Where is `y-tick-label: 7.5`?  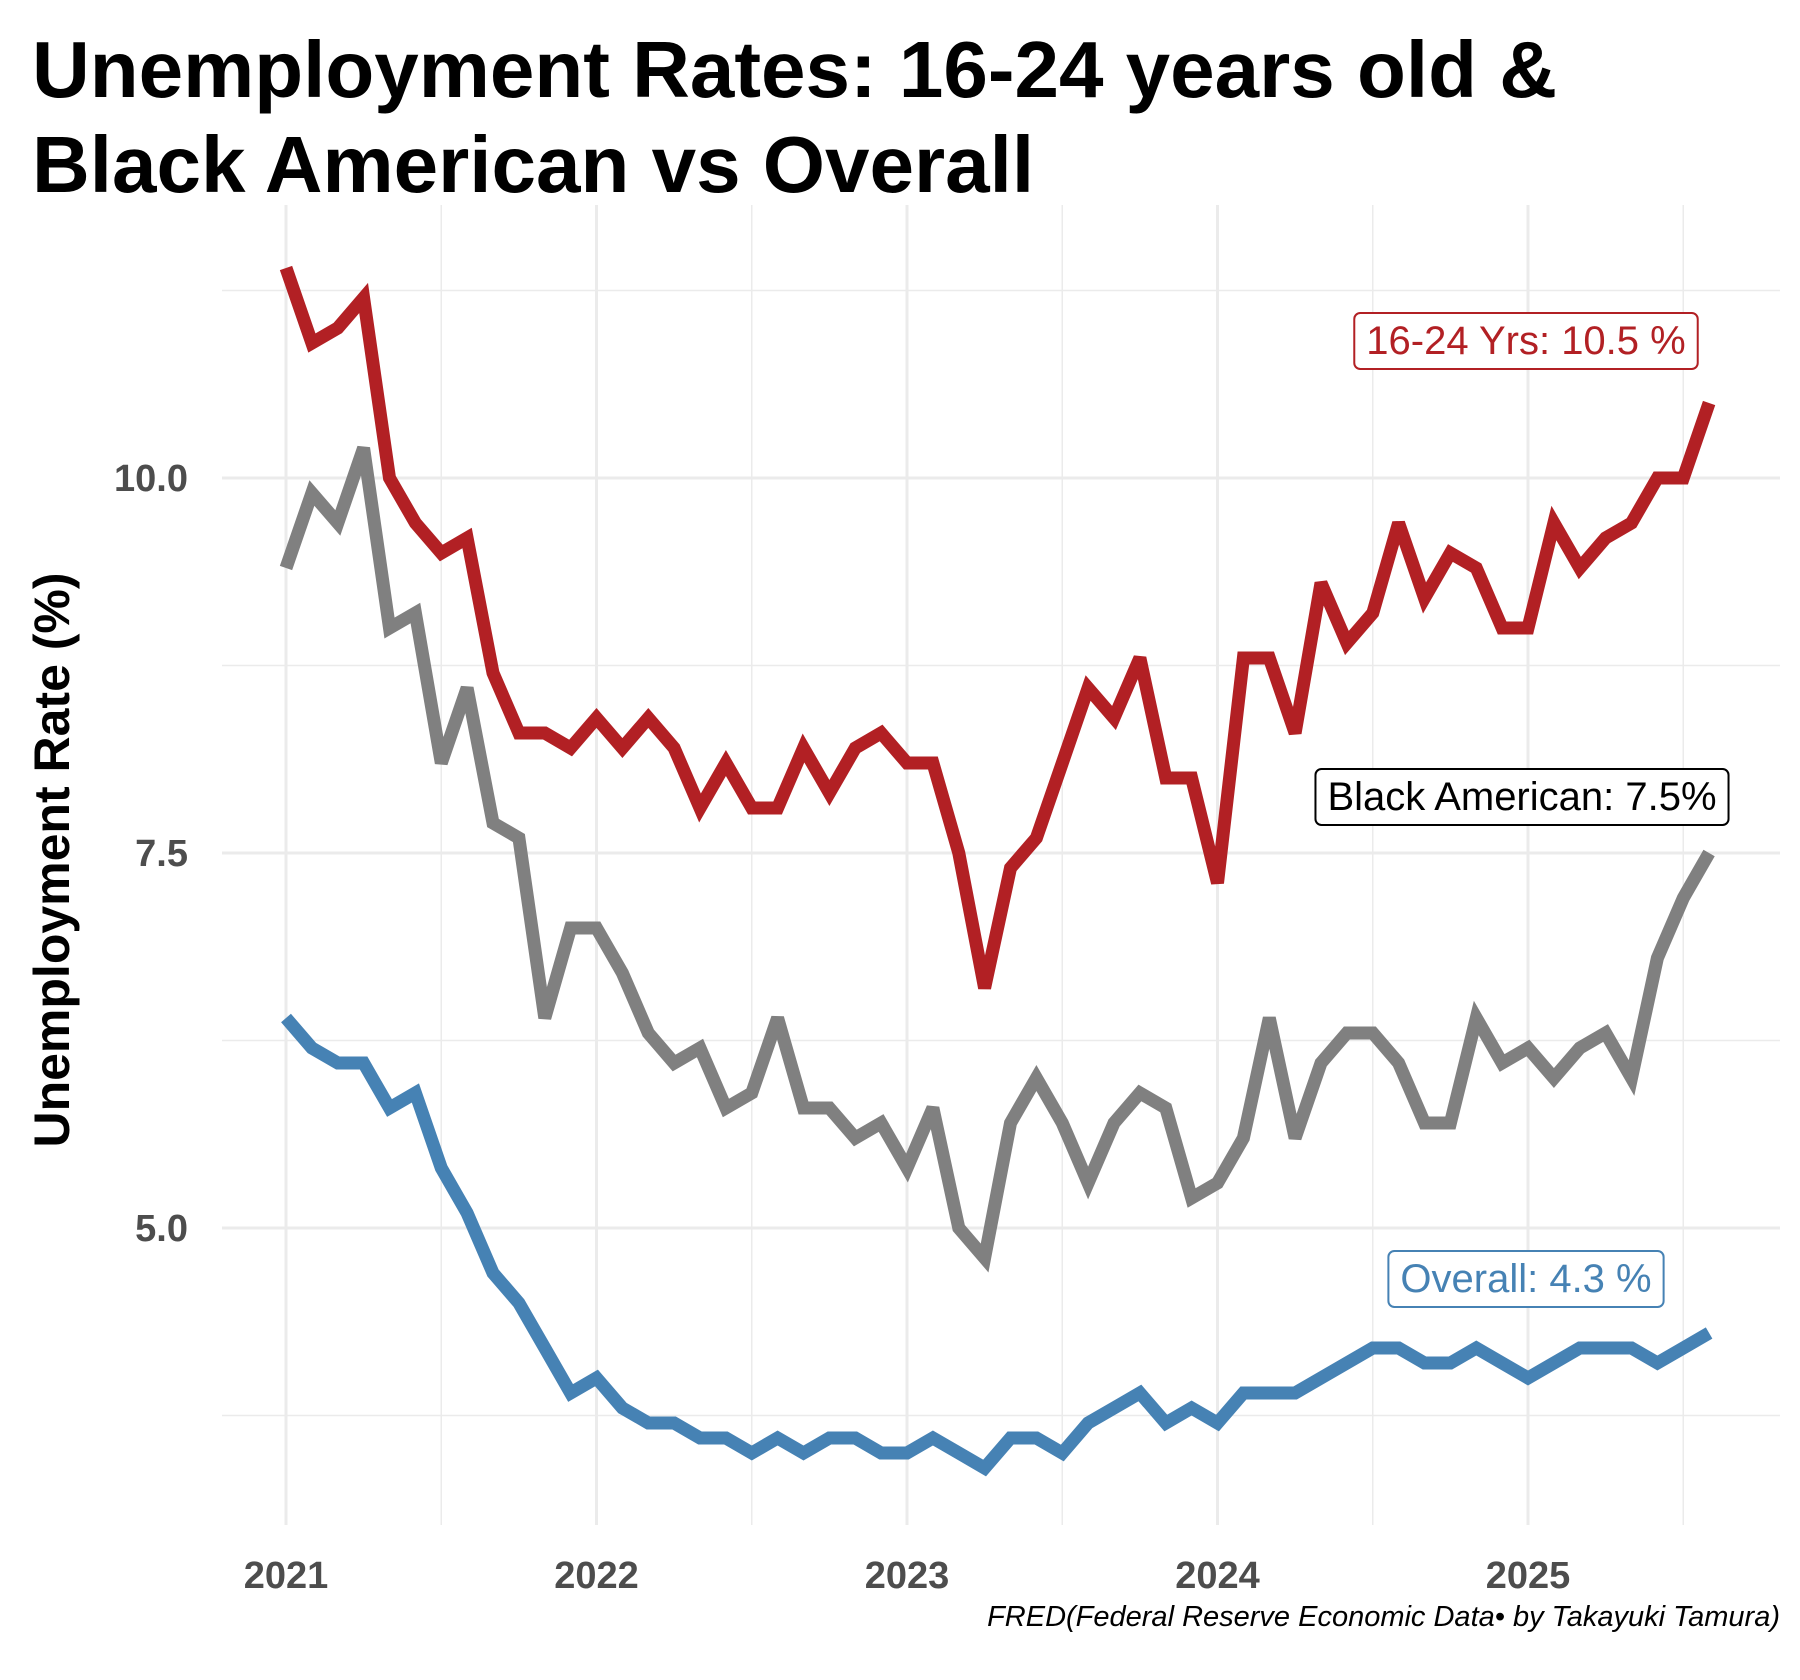
y-tick-label: 7.5 is located at coordinates (161, 854).